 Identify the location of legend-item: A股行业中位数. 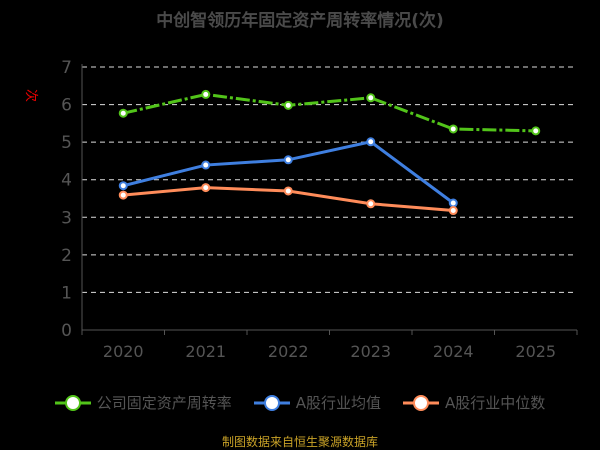
(474, 402).